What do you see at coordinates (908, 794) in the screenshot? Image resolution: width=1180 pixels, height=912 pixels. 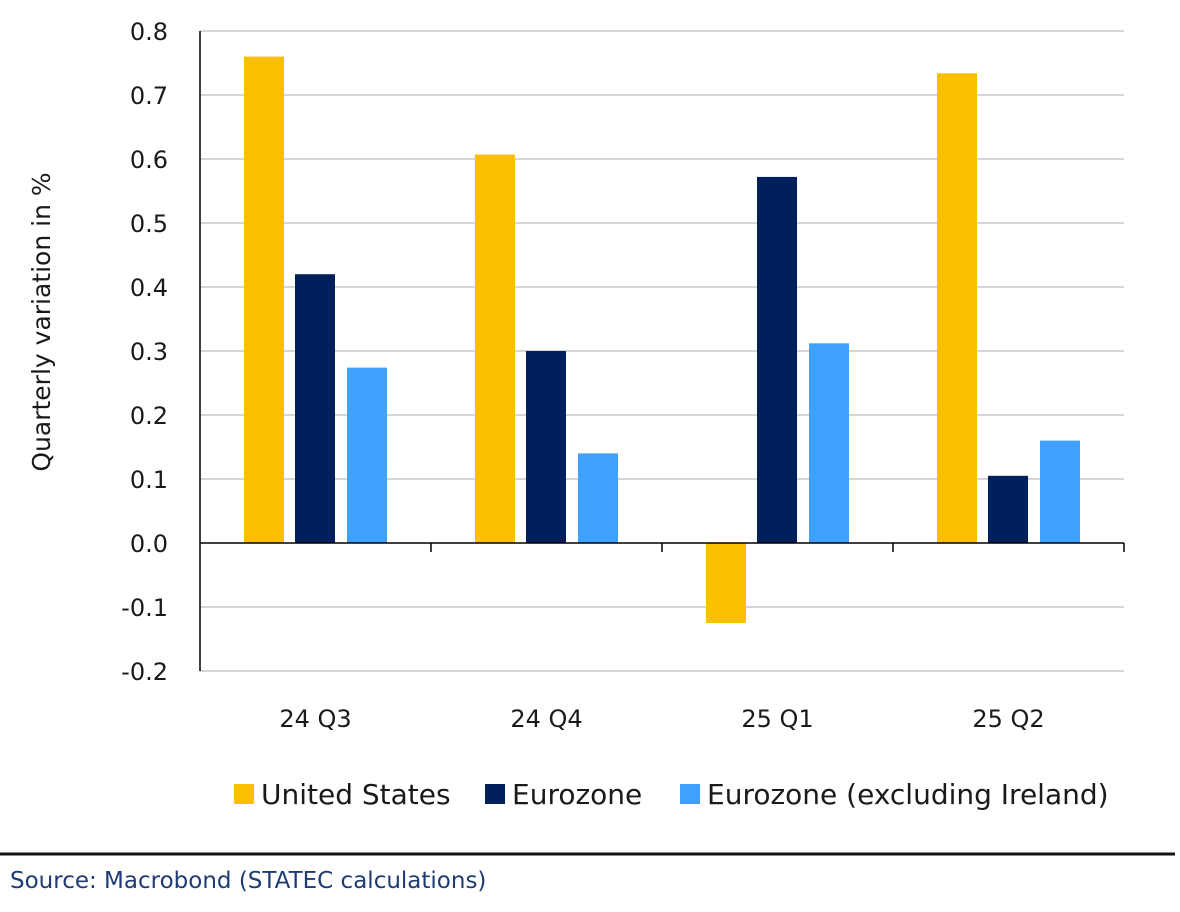 I see `legend-label: Eurozone (excluding Ireland)` at bounding box center [908, 794].